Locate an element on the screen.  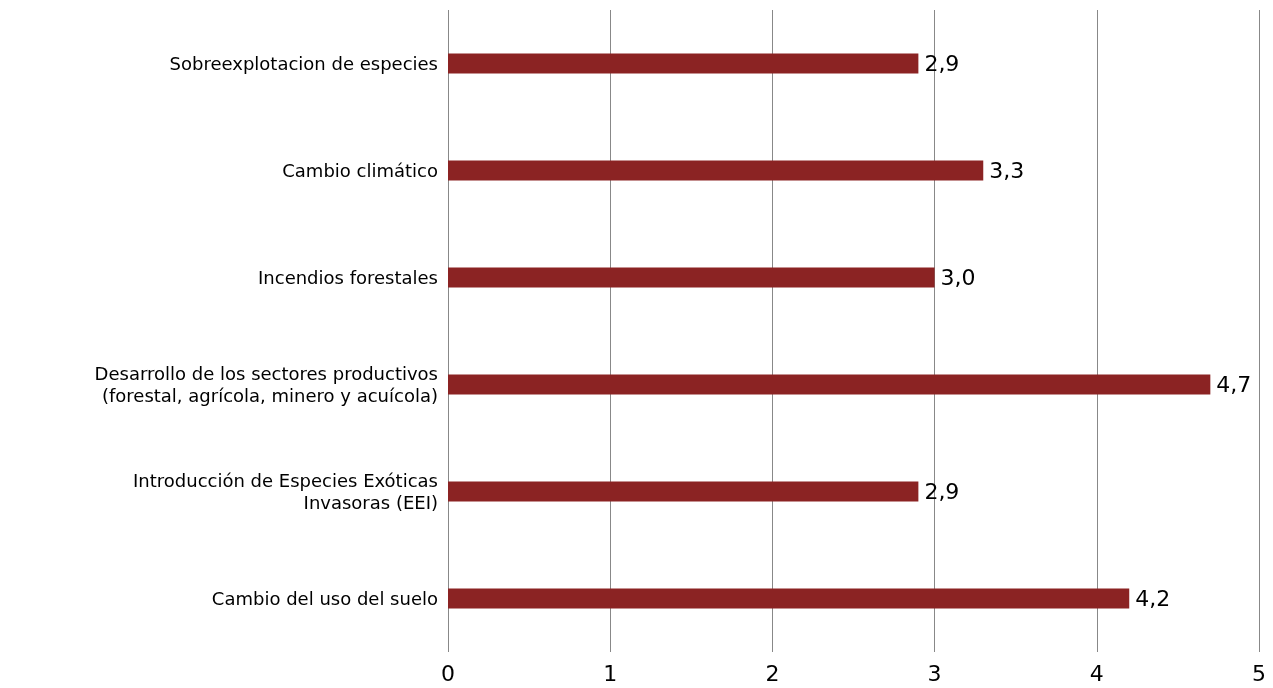
data-label: 4,2 is located at coordinates (1153, 598).